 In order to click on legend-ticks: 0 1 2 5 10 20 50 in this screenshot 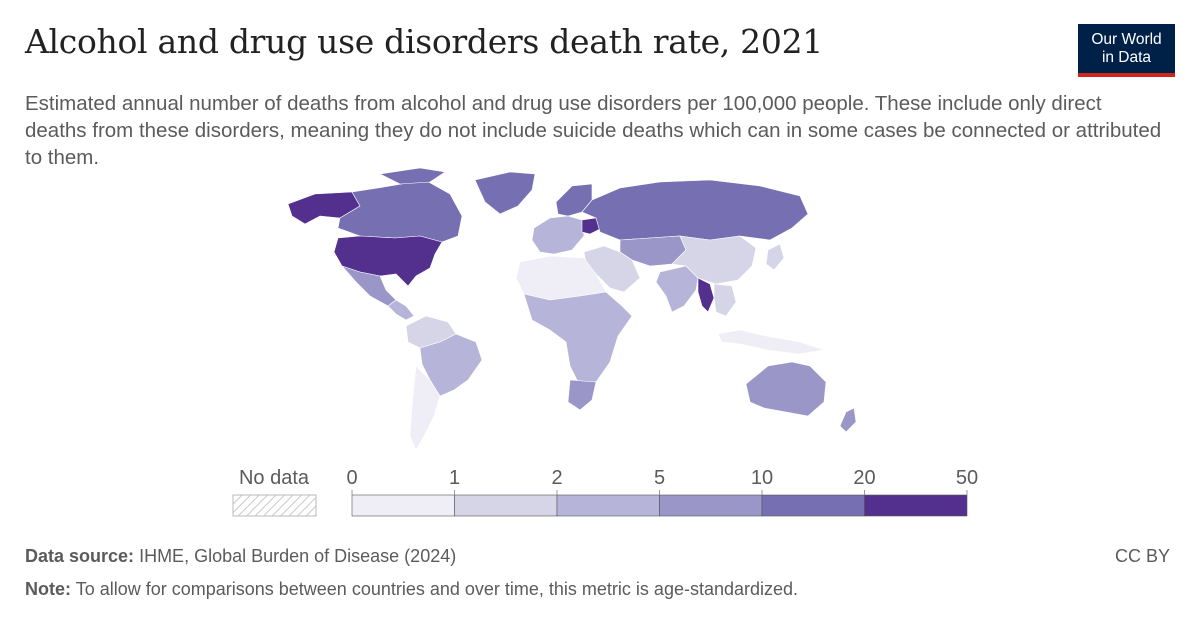, I will do `click(662, 481)`.